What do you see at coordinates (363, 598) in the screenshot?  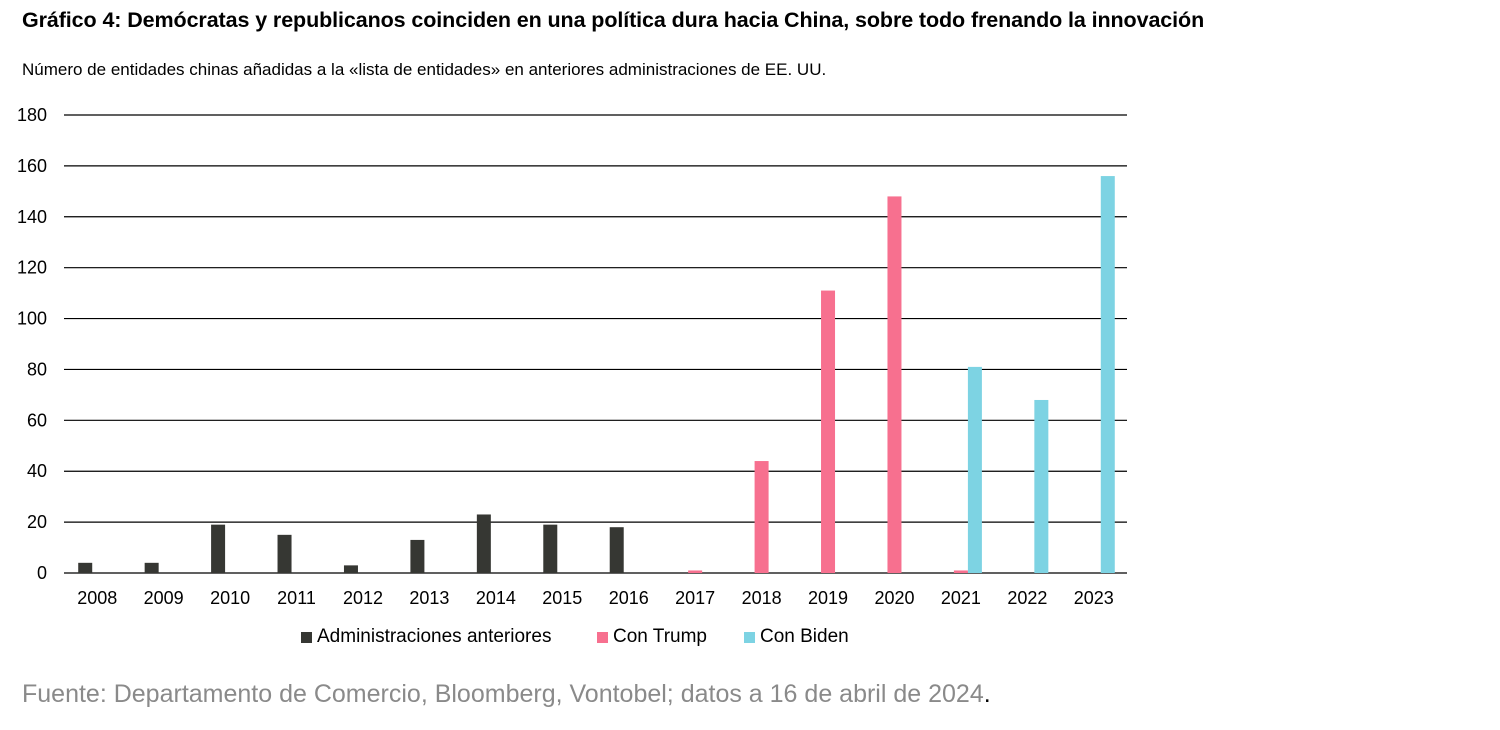 I see `x-tick-label-2012: 2012` at bounding box center [363, 598].